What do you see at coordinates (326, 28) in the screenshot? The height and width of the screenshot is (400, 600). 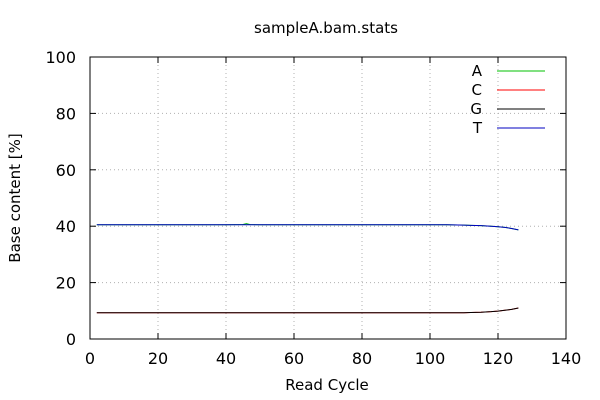 I see `chart-title: sampleA.bam.stats` at bounding box center [326, 28].